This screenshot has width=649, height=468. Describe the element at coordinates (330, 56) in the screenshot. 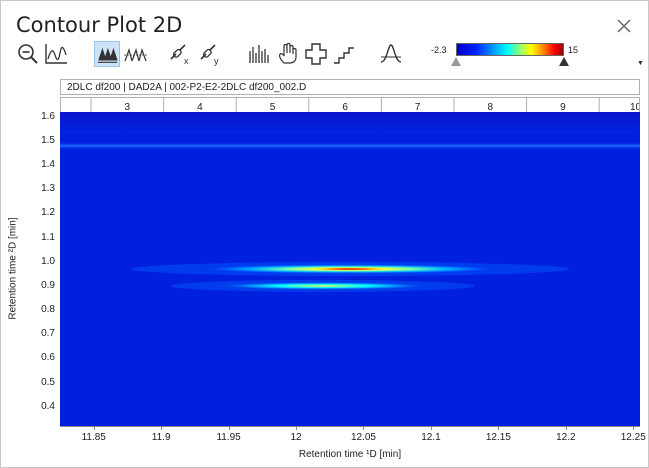

I see `toolbar: x y` at that location.